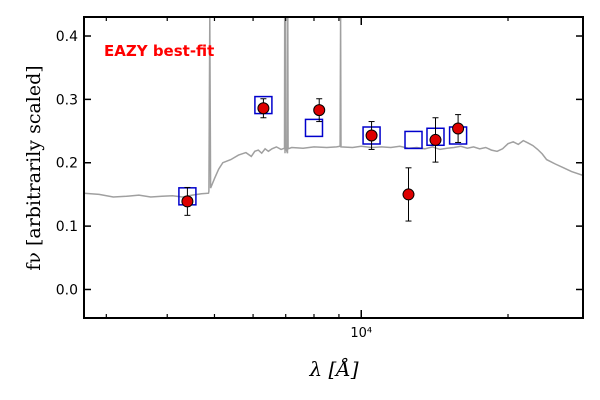 Image resolution: width=600 pixels, height=400 pixels. Describe the element at coordinates (67, 37) in the screenshot. I see `y-tick-label: 0.4` at that location.